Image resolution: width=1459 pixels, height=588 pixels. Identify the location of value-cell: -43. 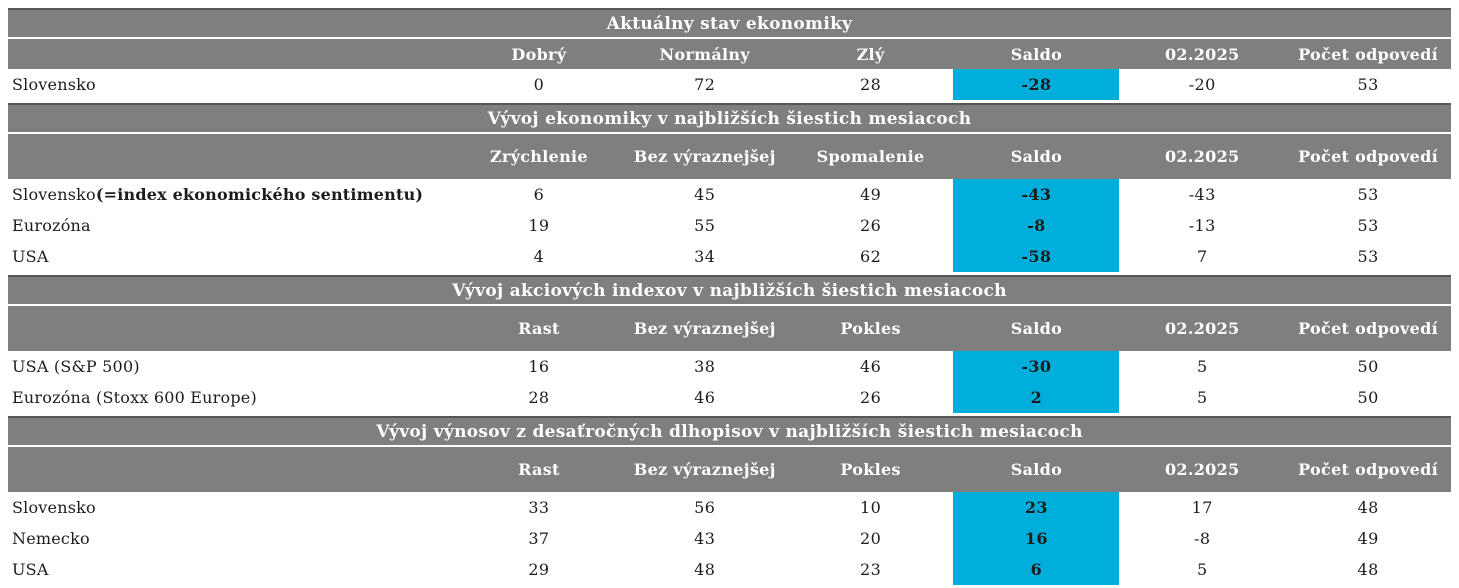
(1202, 194).